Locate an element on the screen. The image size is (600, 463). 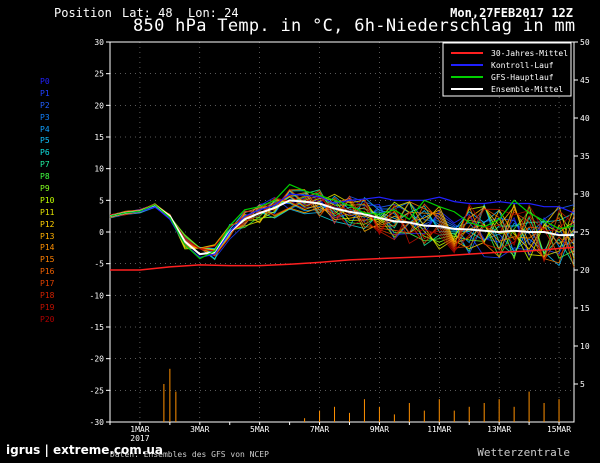
y-tick-label: -30 is located at coordinates (97, 422).